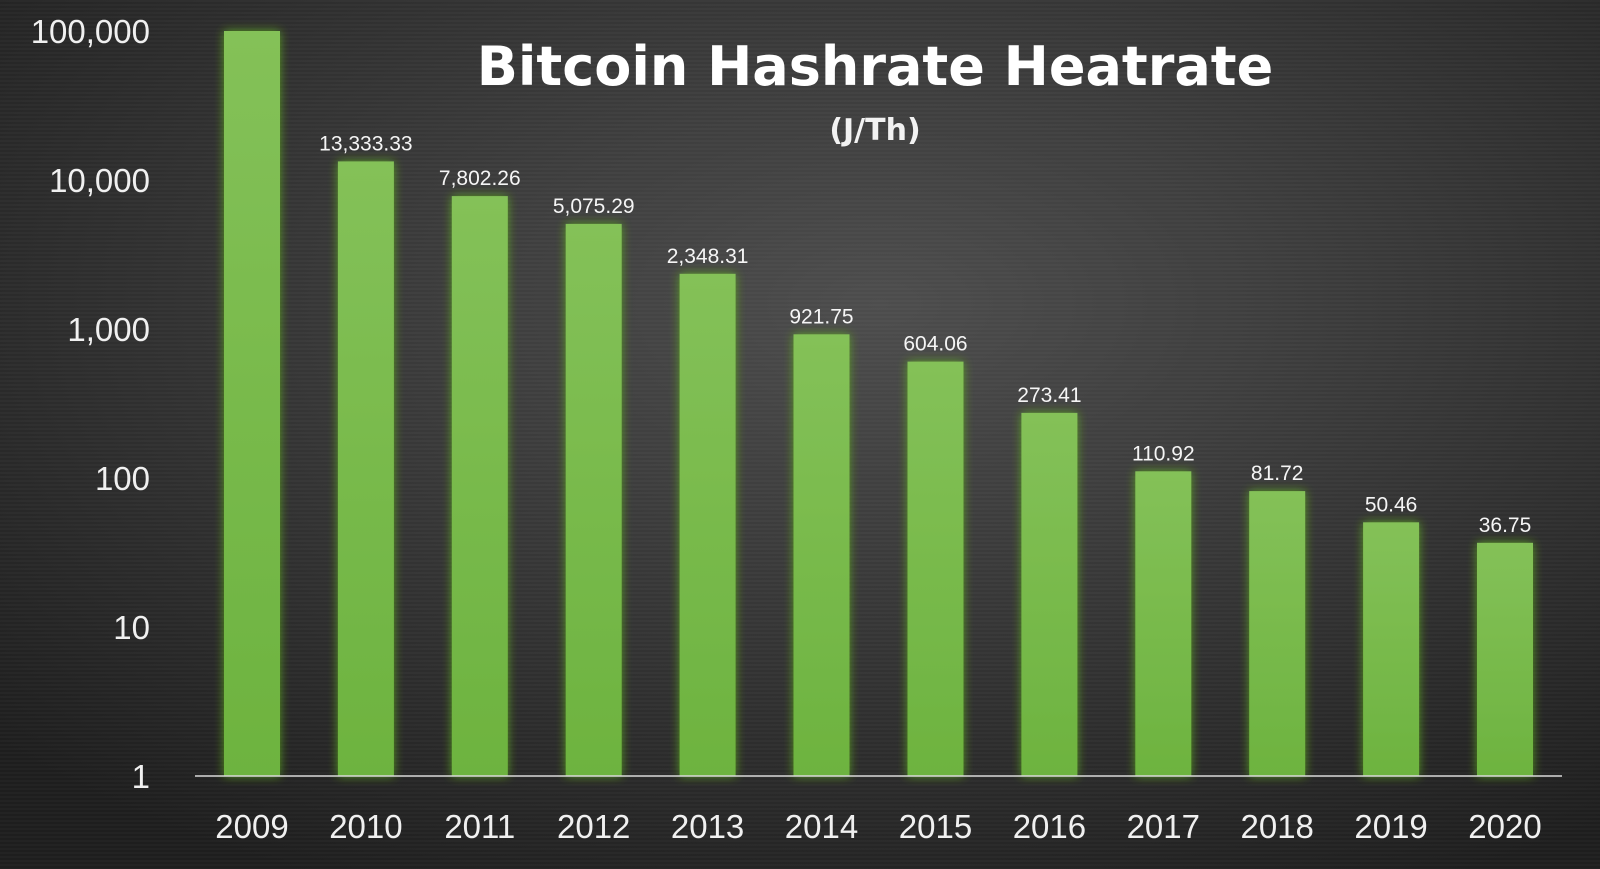  Describe the element at coordinates (122, 478) in the screenshot. I see `y-tick-label-100: 100` at that location.